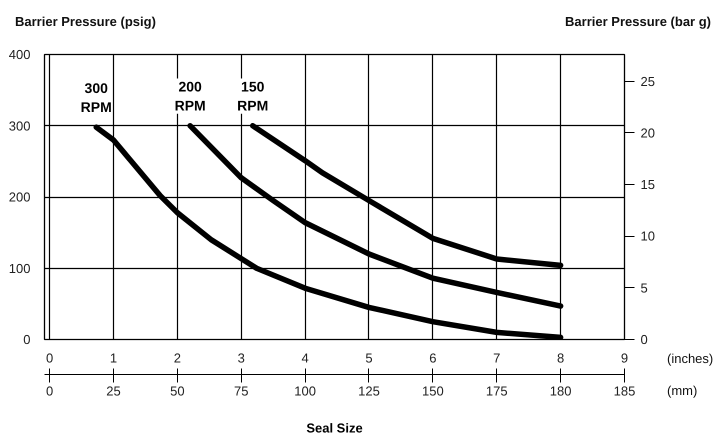 The height and width of the screenshot is (448, 716). Describe the element at coordinates (241, 391) in the screenshot. I see `text: 75` at that location.